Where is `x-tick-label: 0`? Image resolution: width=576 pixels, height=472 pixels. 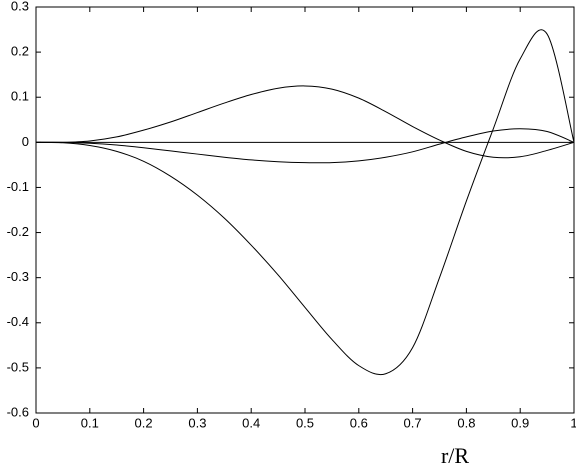 x-tick-label: 0 is located at coordinates (35, 422).